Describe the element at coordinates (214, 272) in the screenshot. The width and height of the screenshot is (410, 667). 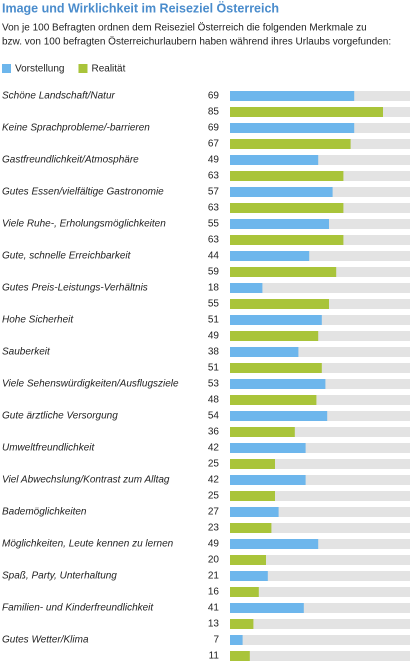
I see `value-label: 59` at that location.